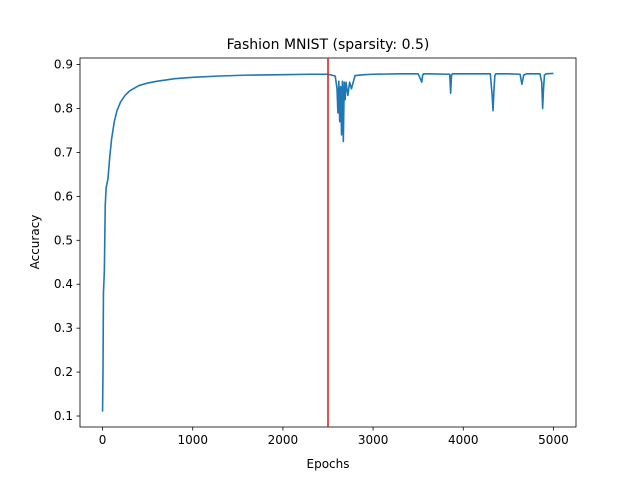  Describe the element at coordinates (63, 240) in the screenshot. I see `y-tick-label: 0.5` at that location.